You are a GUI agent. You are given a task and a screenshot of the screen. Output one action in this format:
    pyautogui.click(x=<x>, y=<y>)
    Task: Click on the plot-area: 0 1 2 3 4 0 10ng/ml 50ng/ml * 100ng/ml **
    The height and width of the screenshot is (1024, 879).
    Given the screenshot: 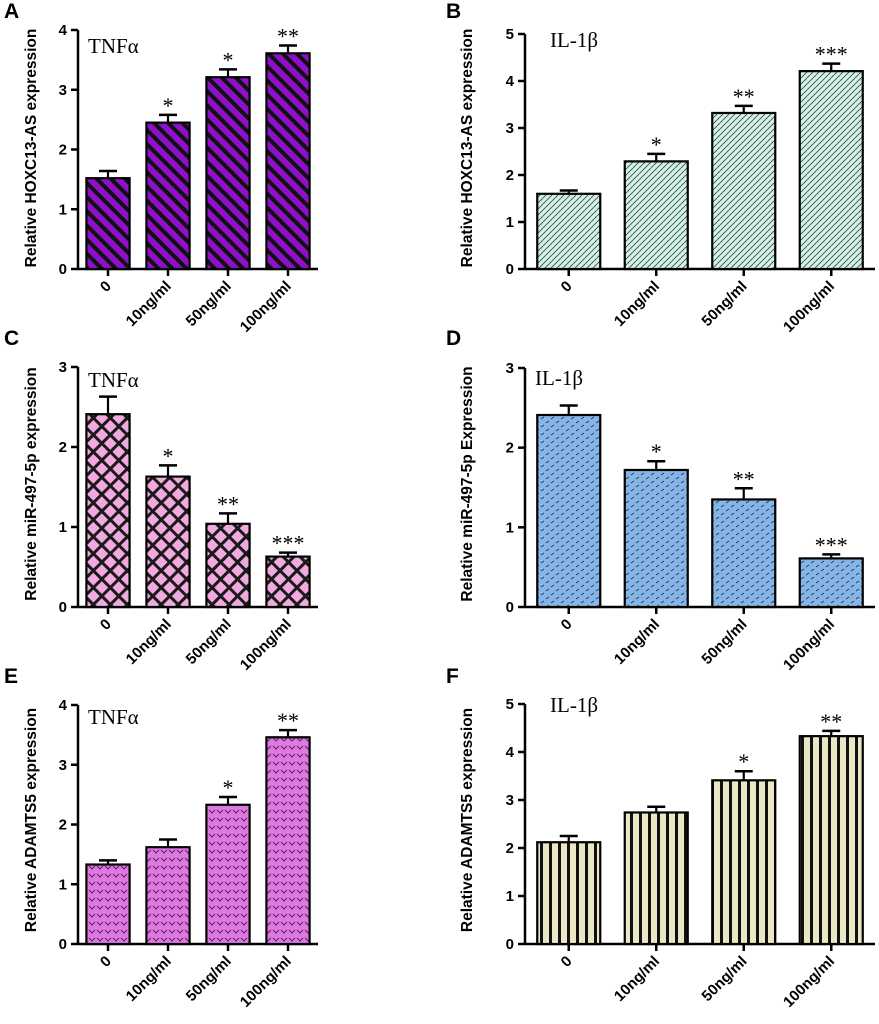 What is the action you would take?
    pyautogui.click(x=188, y=854)
    